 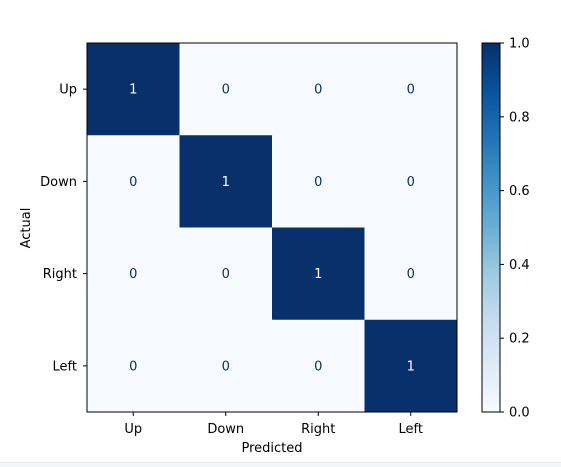 What do you see at coordinates (519, 44) in the screenshot?
I see `colorbar-tick-label: 1.0` at bounding box center [519, 44].